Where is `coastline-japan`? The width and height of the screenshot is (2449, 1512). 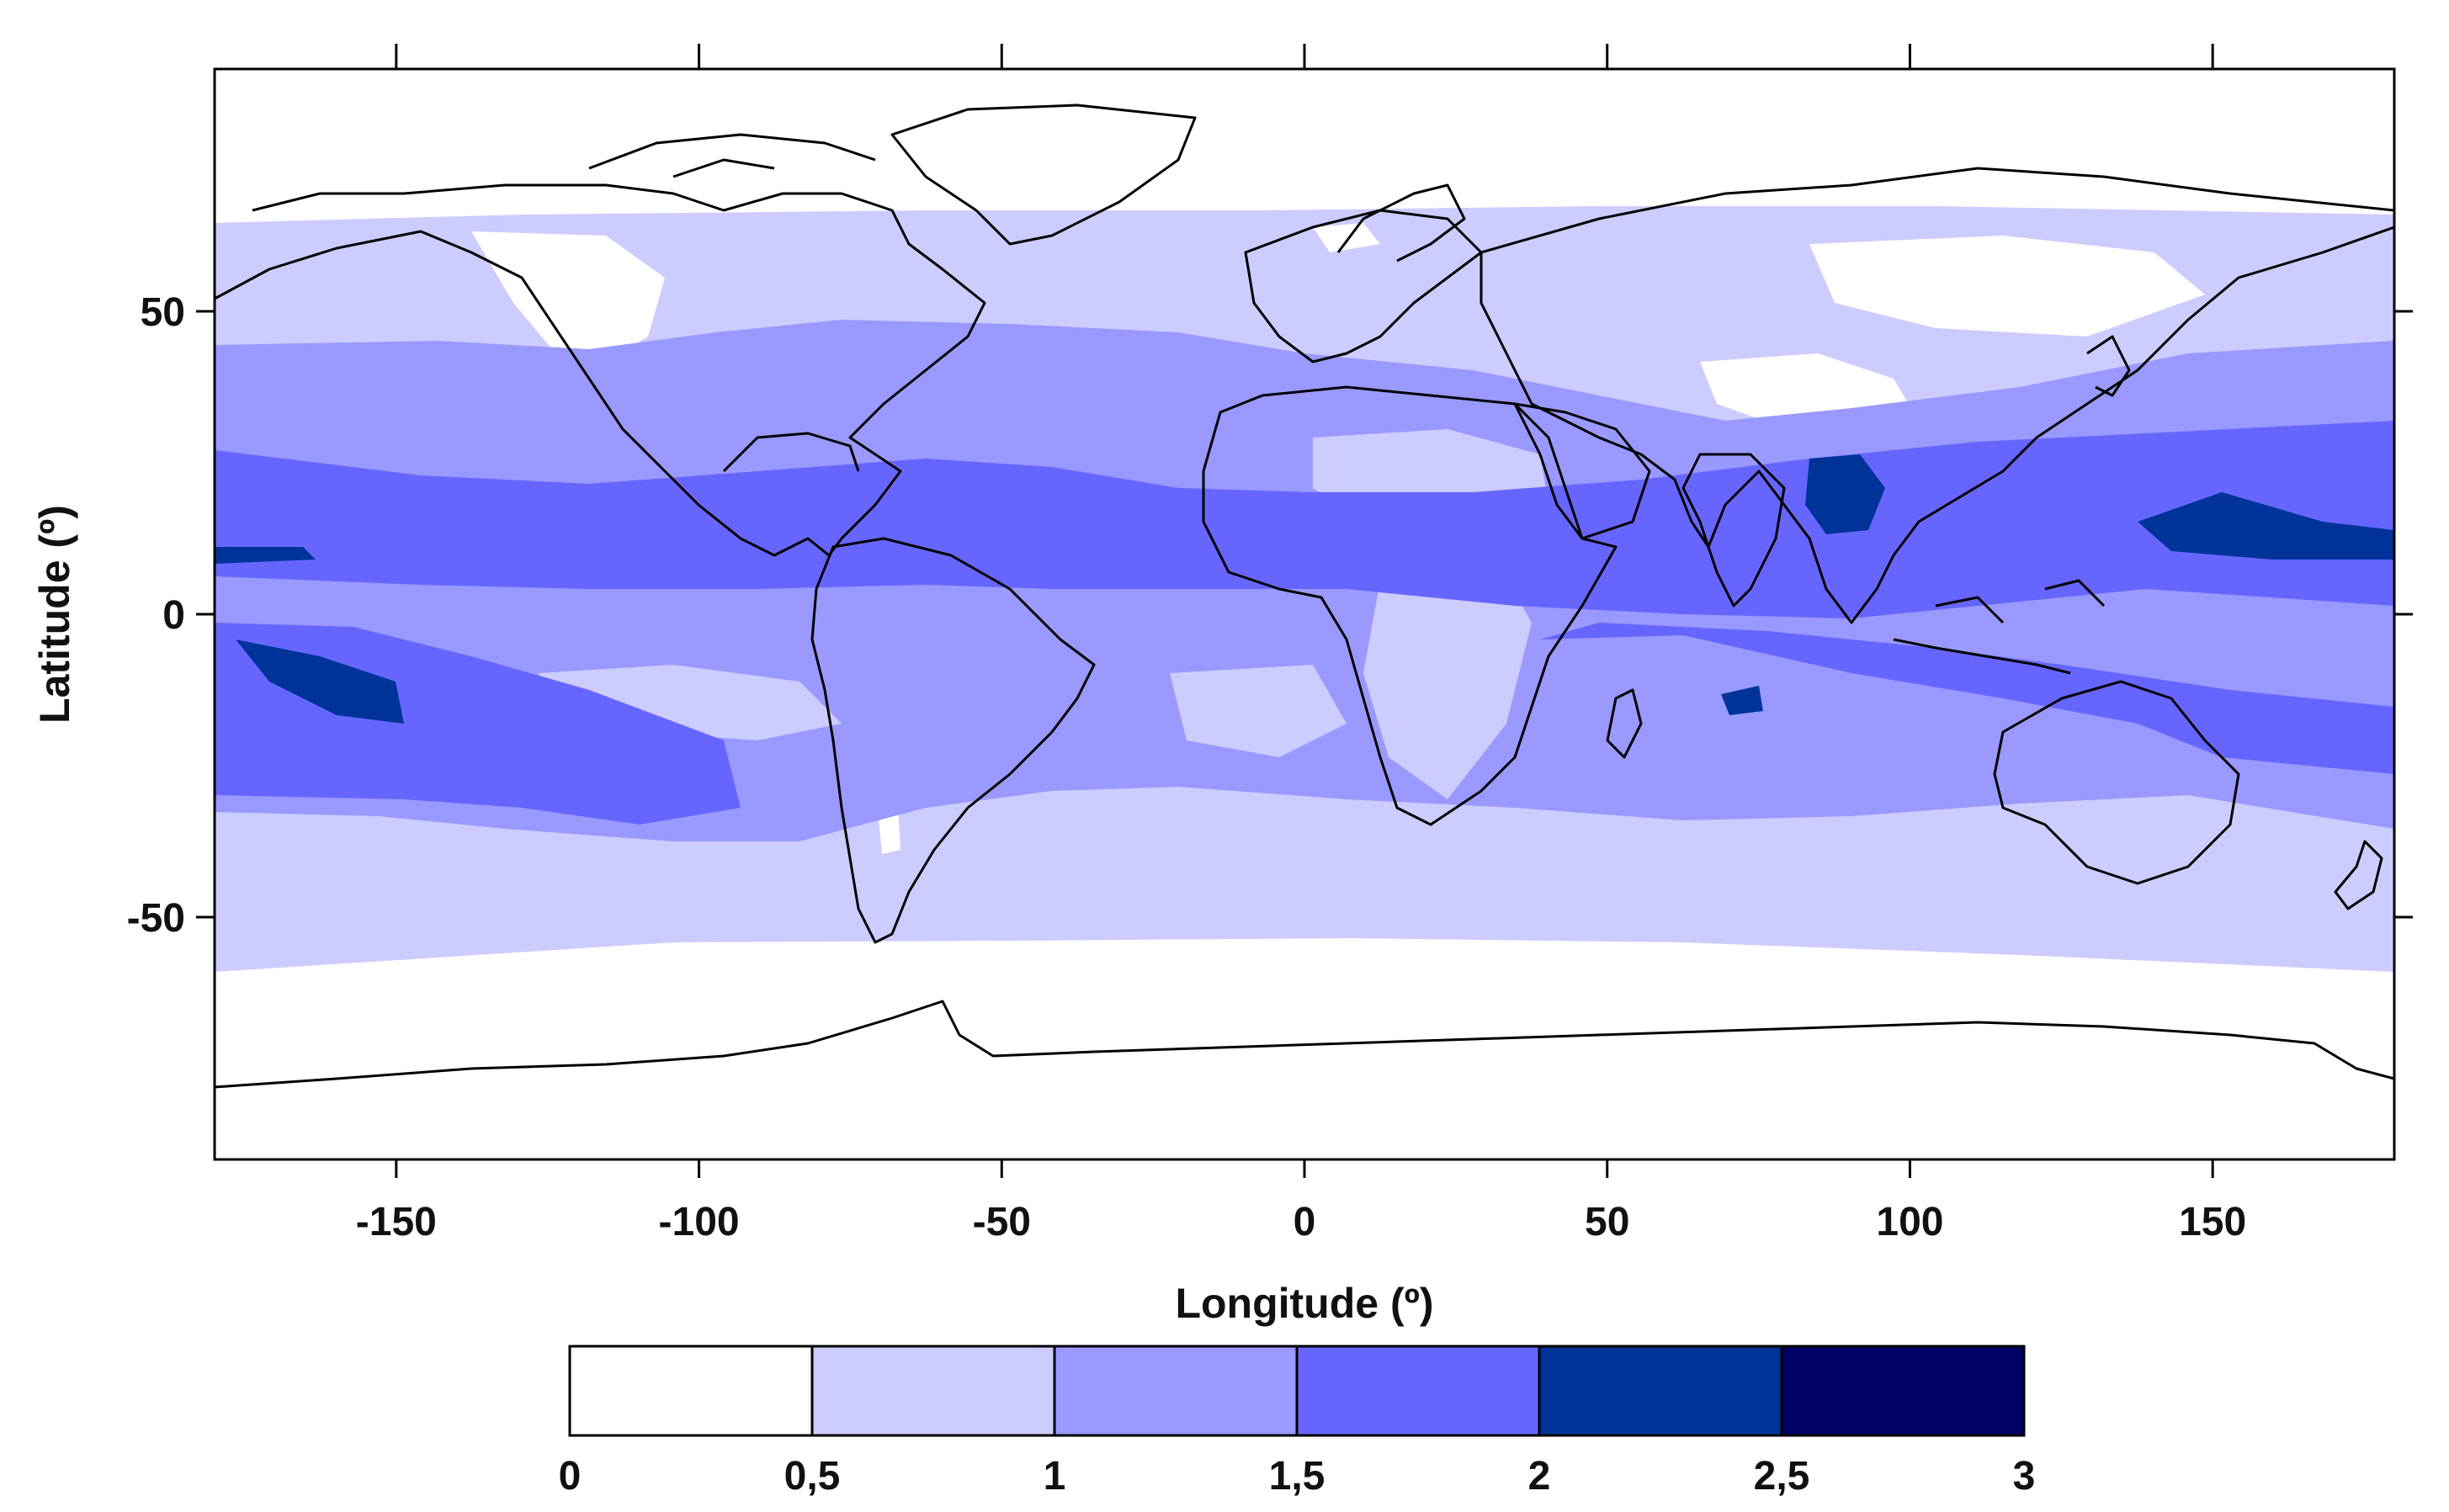
coastline-japan is located at coordinates (2108, 366).